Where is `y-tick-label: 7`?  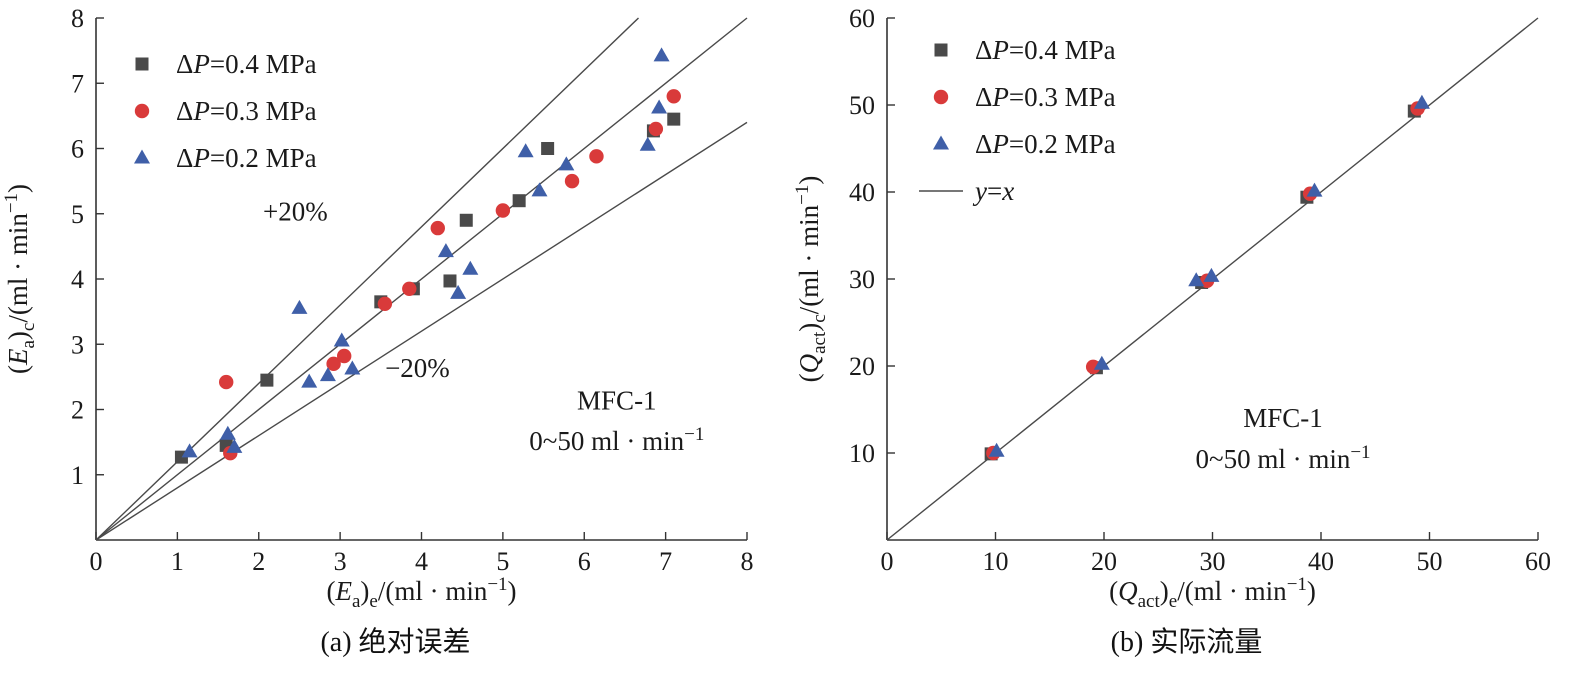
y-tick-label: 7 is located at coordinates (77, 83).